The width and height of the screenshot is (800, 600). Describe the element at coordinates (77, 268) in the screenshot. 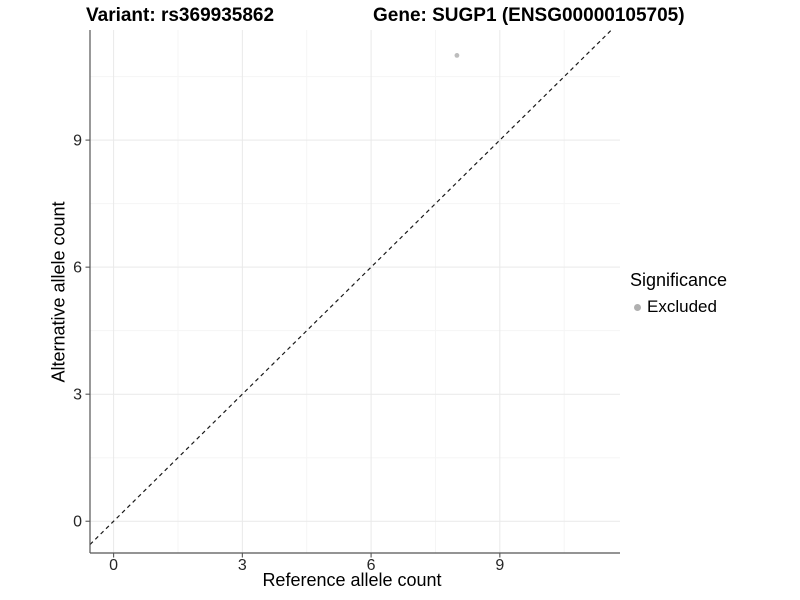

I see `y-tick-label: 6` at that location.